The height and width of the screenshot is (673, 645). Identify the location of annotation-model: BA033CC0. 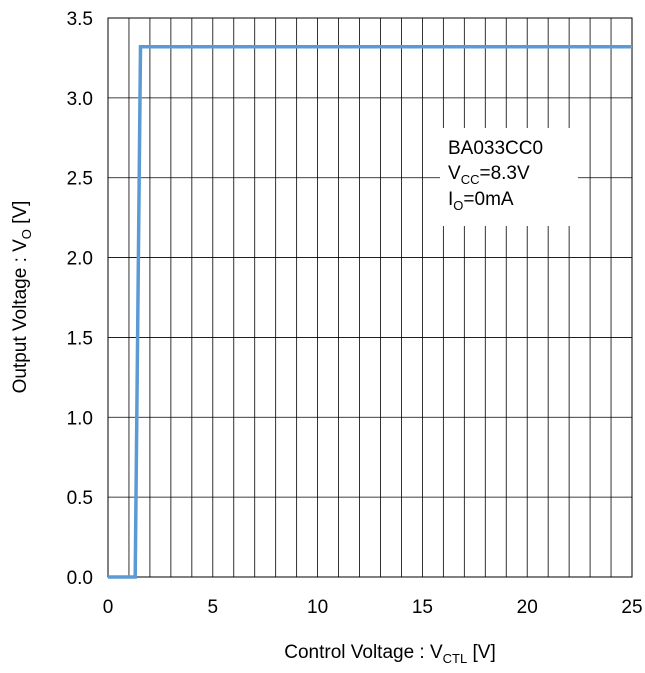
(495, 148).